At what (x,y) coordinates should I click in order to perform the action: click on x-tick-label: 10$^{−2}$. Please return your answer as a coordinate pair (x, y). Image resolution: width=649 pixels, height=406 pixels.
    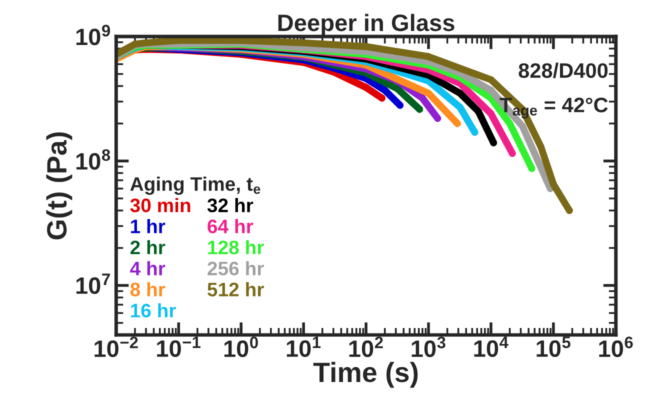
    Looking at the image, I should click on (116, 347).